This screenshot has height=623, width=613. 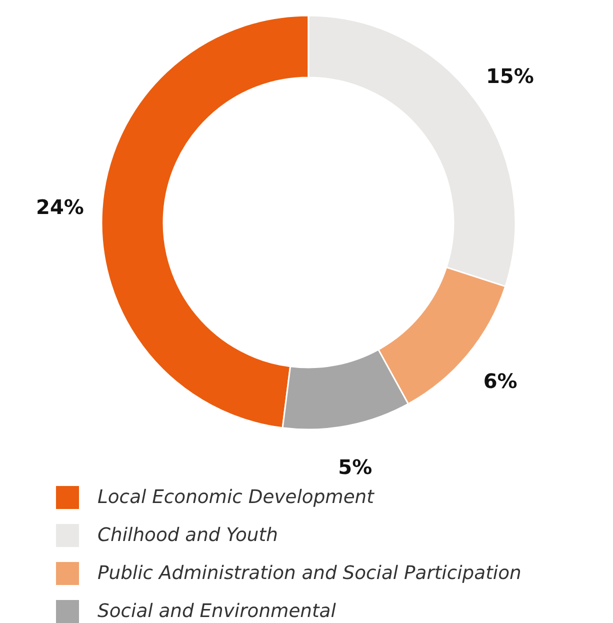 What do you see at coordinates (310, 573) in the screenshot?
I see `legend-label: Public Administration and Social Participation` at bounding box center [310, 573].